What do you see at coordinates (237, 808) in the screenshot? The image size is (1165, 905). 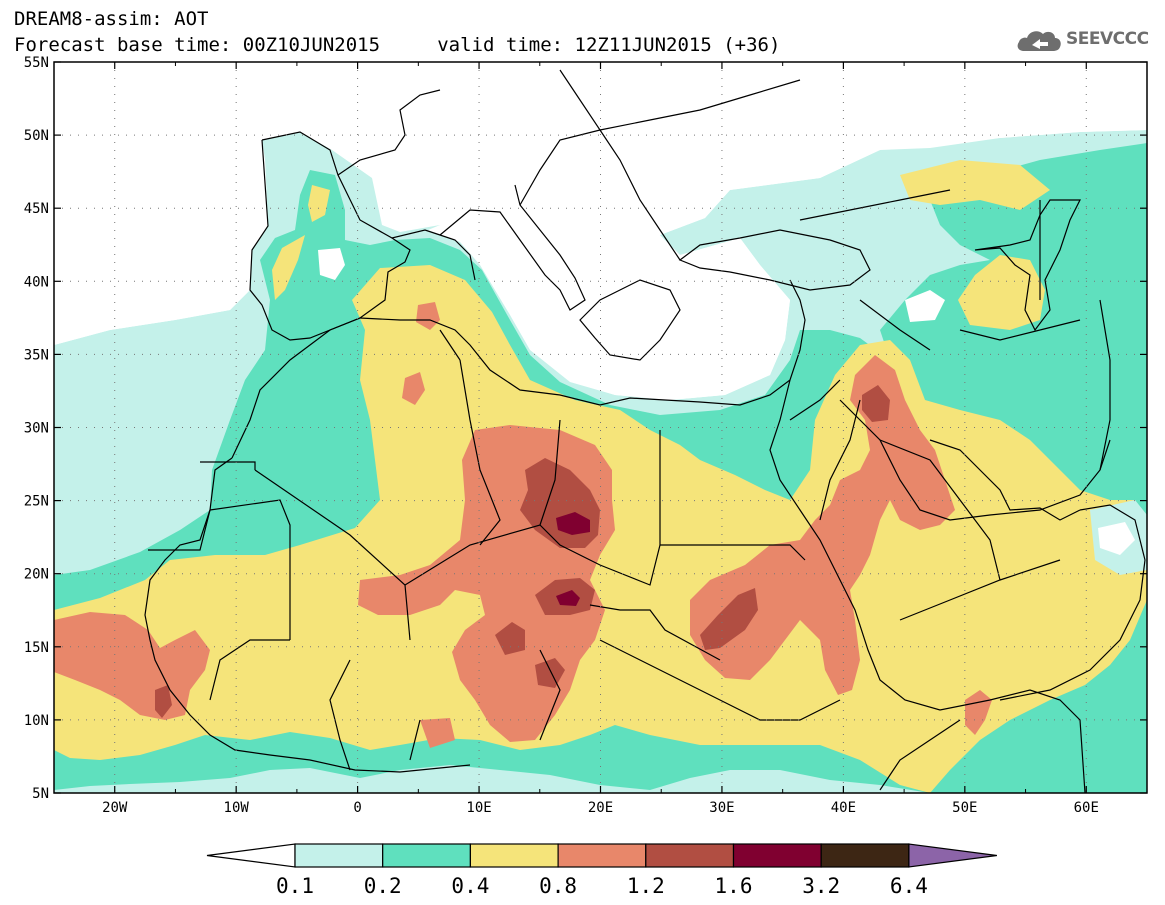 I see `x-tick-label: 10W` at bounding box center [237, 808].